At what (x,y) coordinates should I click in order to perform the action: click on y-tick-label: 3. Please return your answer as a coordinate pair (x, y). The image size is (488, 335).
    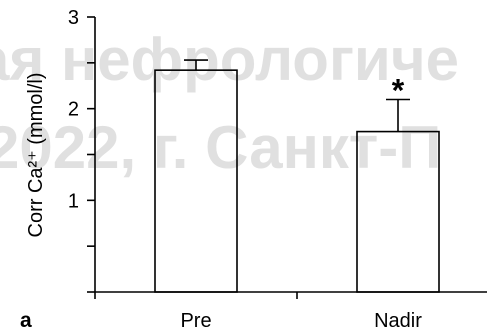
    Looking at the image, I should click on (73, 18).